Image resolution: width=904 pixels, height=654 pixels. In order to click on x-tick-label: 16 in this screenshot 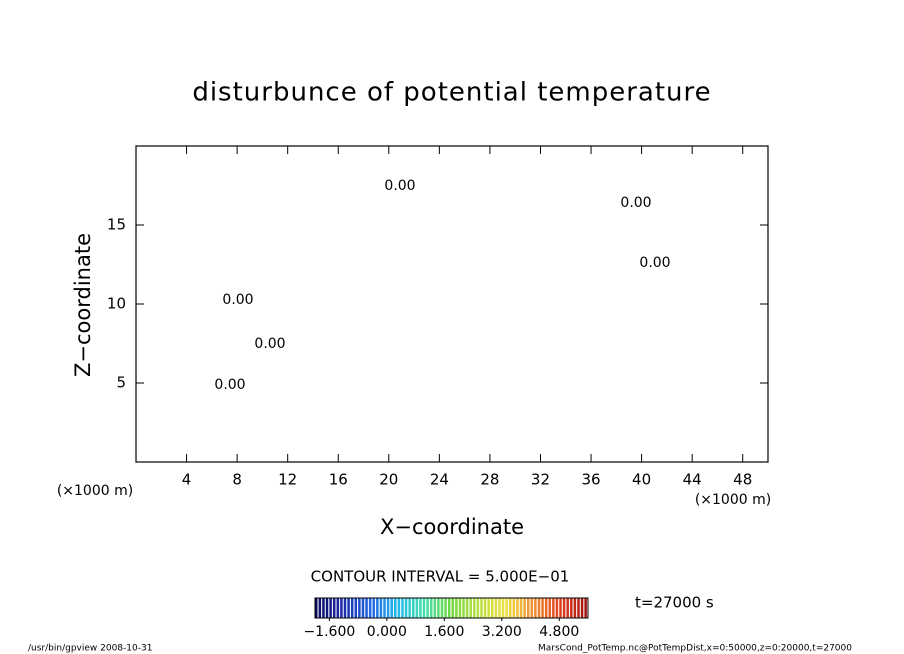, I will do `click(338, 480)`.